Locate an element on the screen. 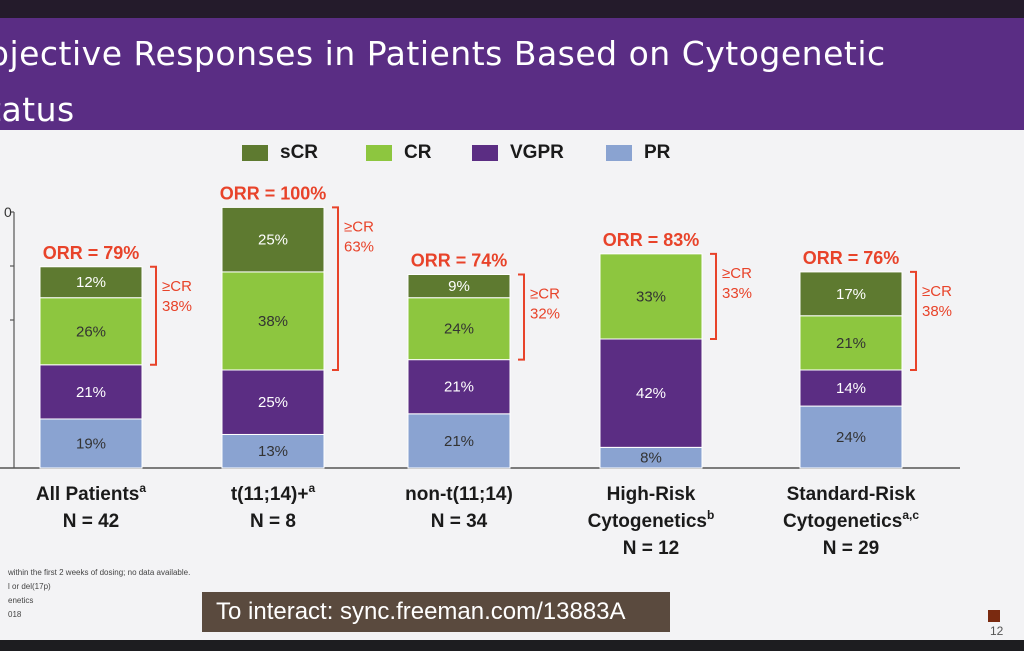  category-label-line2: Cytogeneticsb is located at coordinates (651, 520).